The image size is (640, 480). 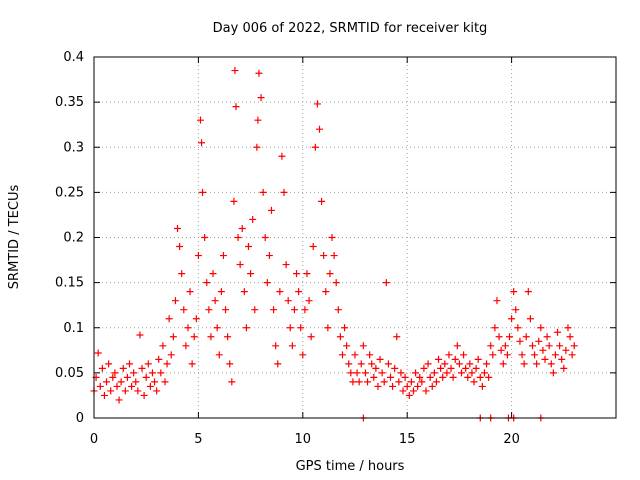 What do you see at coordinates (73, 57) in the screenshot?
I see `y-tick-label: 0.4` at bounding box center [73, 57].